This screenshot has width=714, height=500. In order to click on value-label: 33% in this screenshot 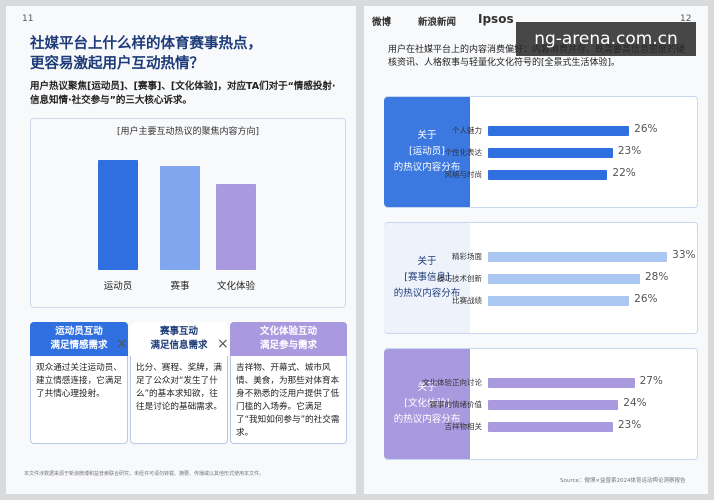, I will do `click(684, 255)`.